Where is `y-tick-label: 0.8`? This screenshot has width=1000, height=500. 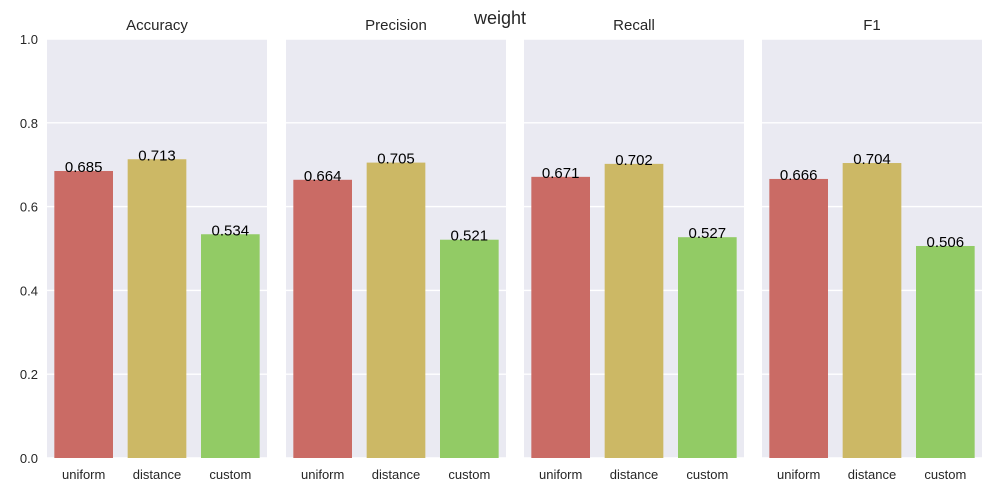
y-tick-label: 0.8 is located at coordinates (29, 123).